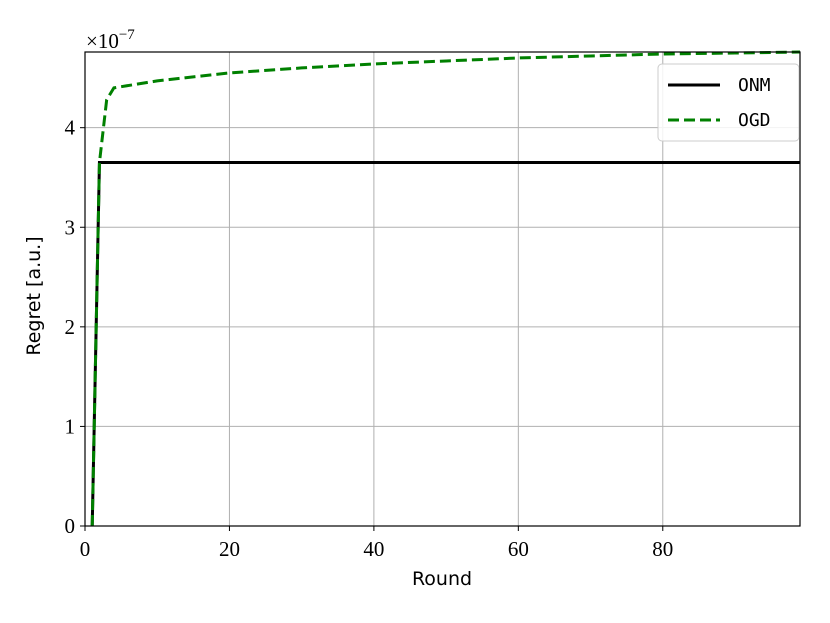  What do you see at coordinates (70, 128) in the screenshot?
I see `y-tick-label: 4` at bounding box center [70, 128].